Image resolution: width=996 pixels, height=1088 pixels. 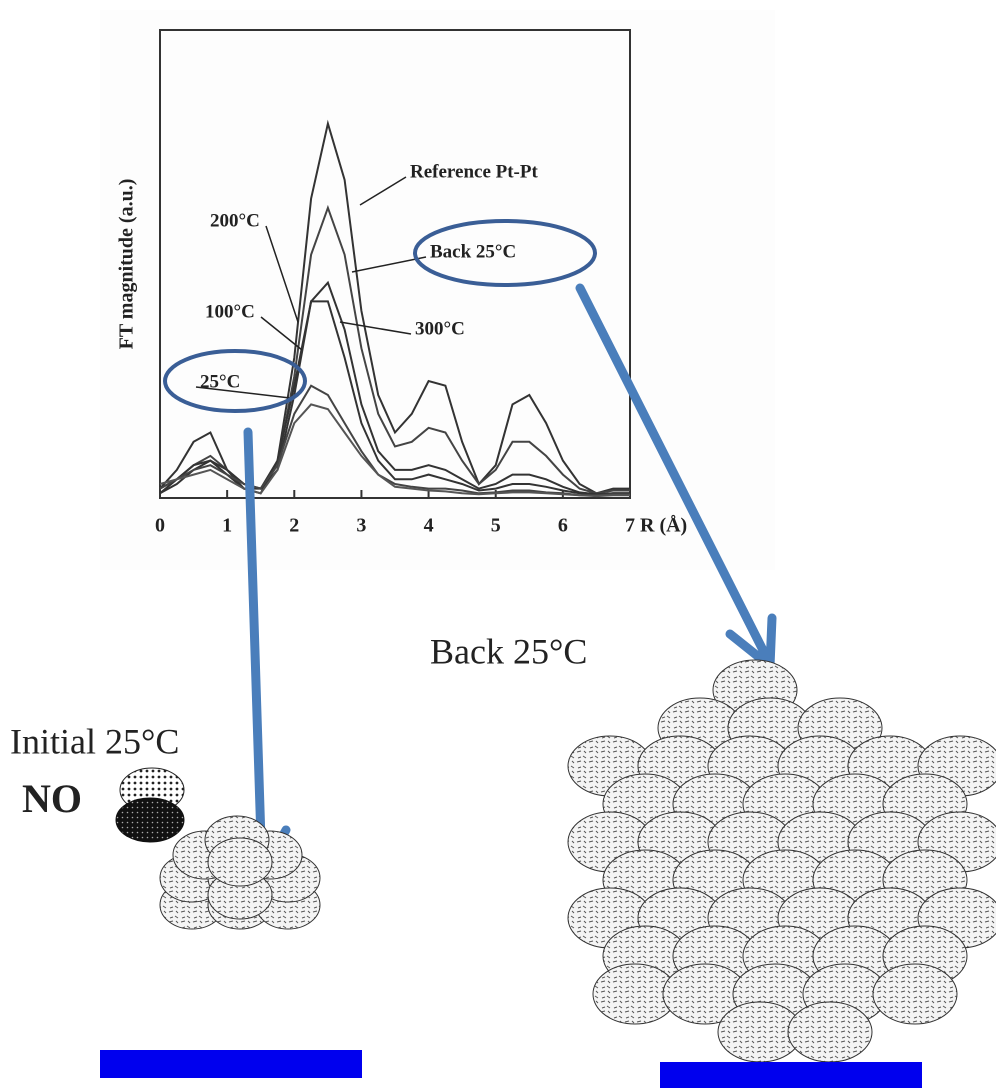 I want to click on small-cluster, so click(x=240, y=872).